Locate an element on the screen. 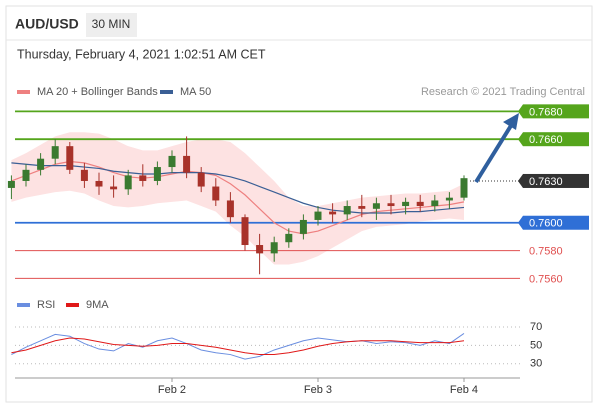 Image resolution: width=598 pixels, height=408 pixels. timeframe-box is located at coordinates (111, 25).